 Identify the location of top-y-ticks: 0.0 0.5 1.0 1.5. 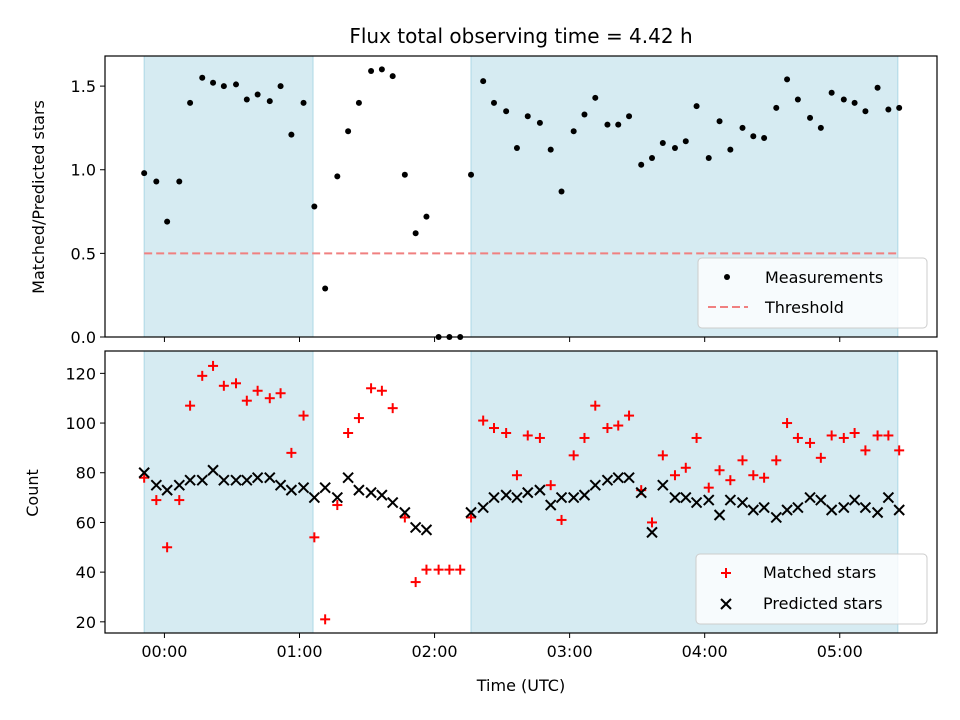
(88, 212).